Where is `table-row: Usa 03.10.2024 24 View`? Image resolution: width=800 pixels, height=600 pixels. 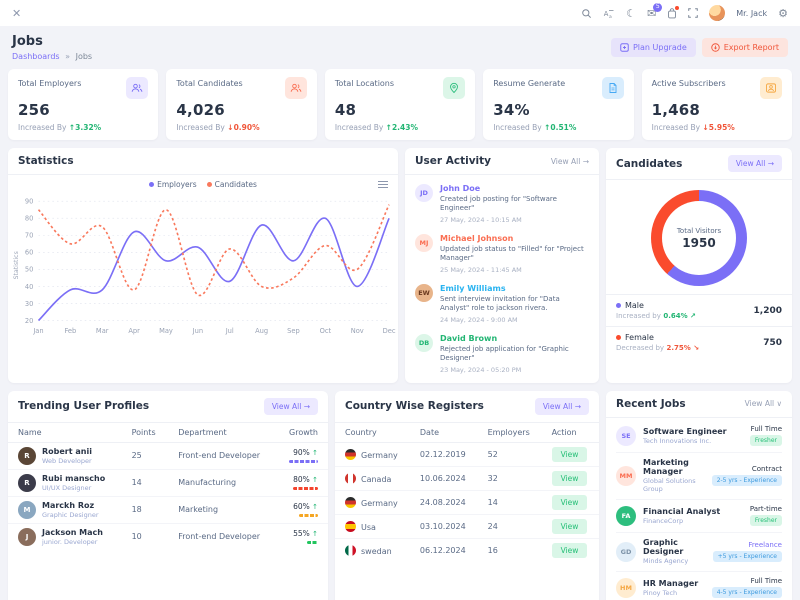 table-row: Usa 03.10.2024 24 View is located at coordinates (467, 526).